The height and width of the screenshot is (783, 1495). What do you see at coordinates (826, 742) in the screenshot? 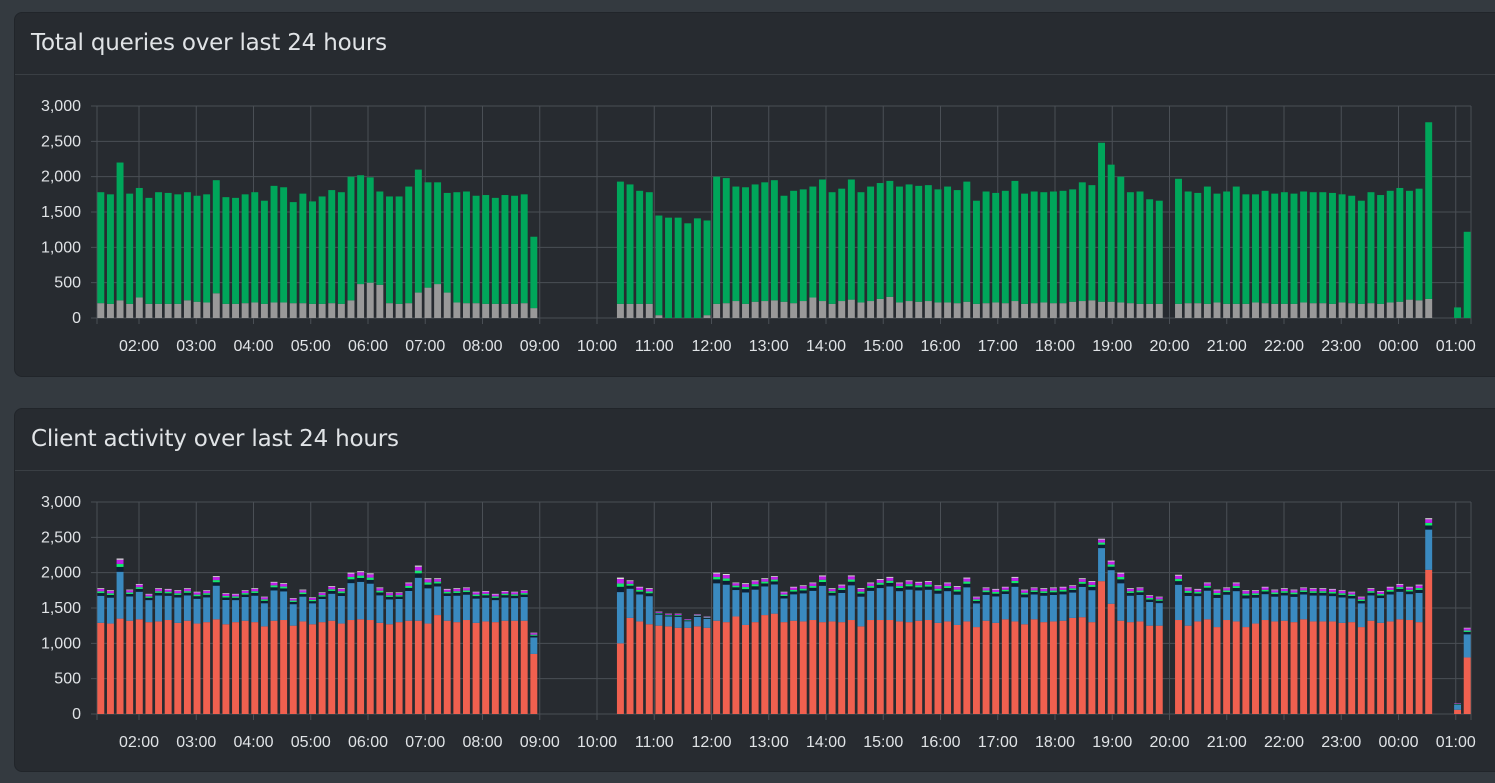
I see `x-tick-label: 14:00` at bounding box center [826, 742].